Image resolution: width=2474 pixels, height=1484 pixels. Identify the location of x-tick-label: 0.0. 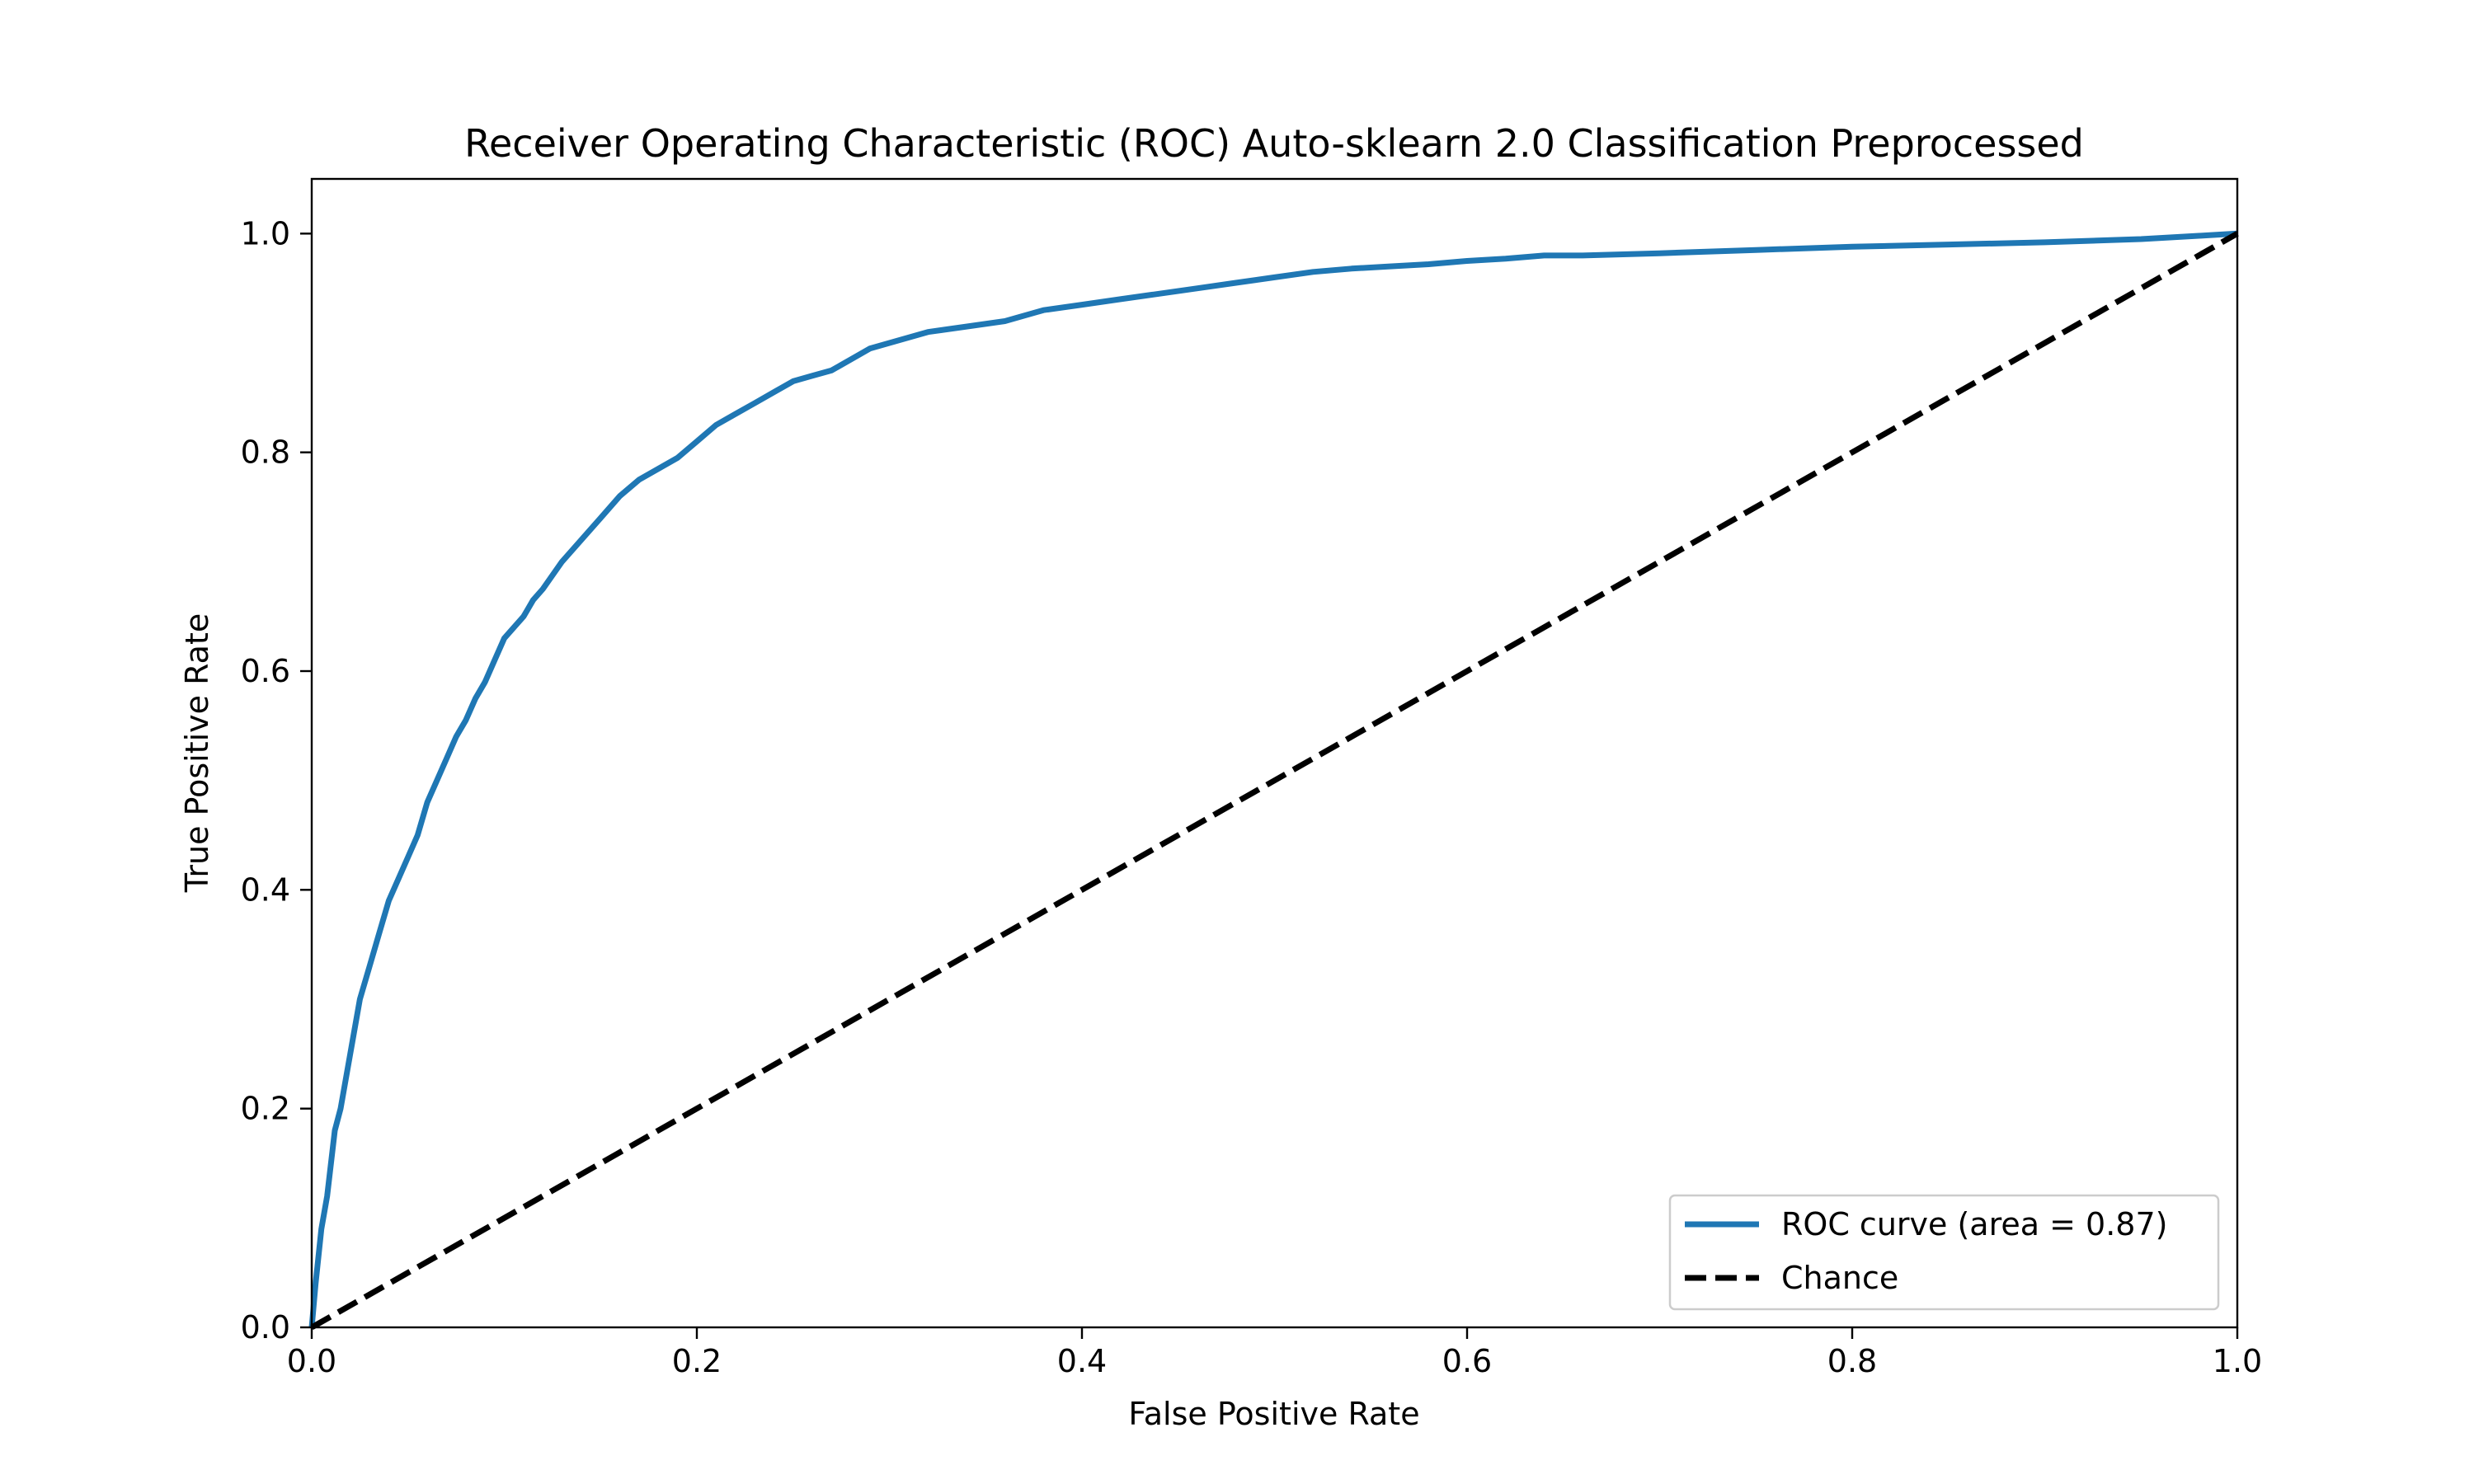
(311, 1361).